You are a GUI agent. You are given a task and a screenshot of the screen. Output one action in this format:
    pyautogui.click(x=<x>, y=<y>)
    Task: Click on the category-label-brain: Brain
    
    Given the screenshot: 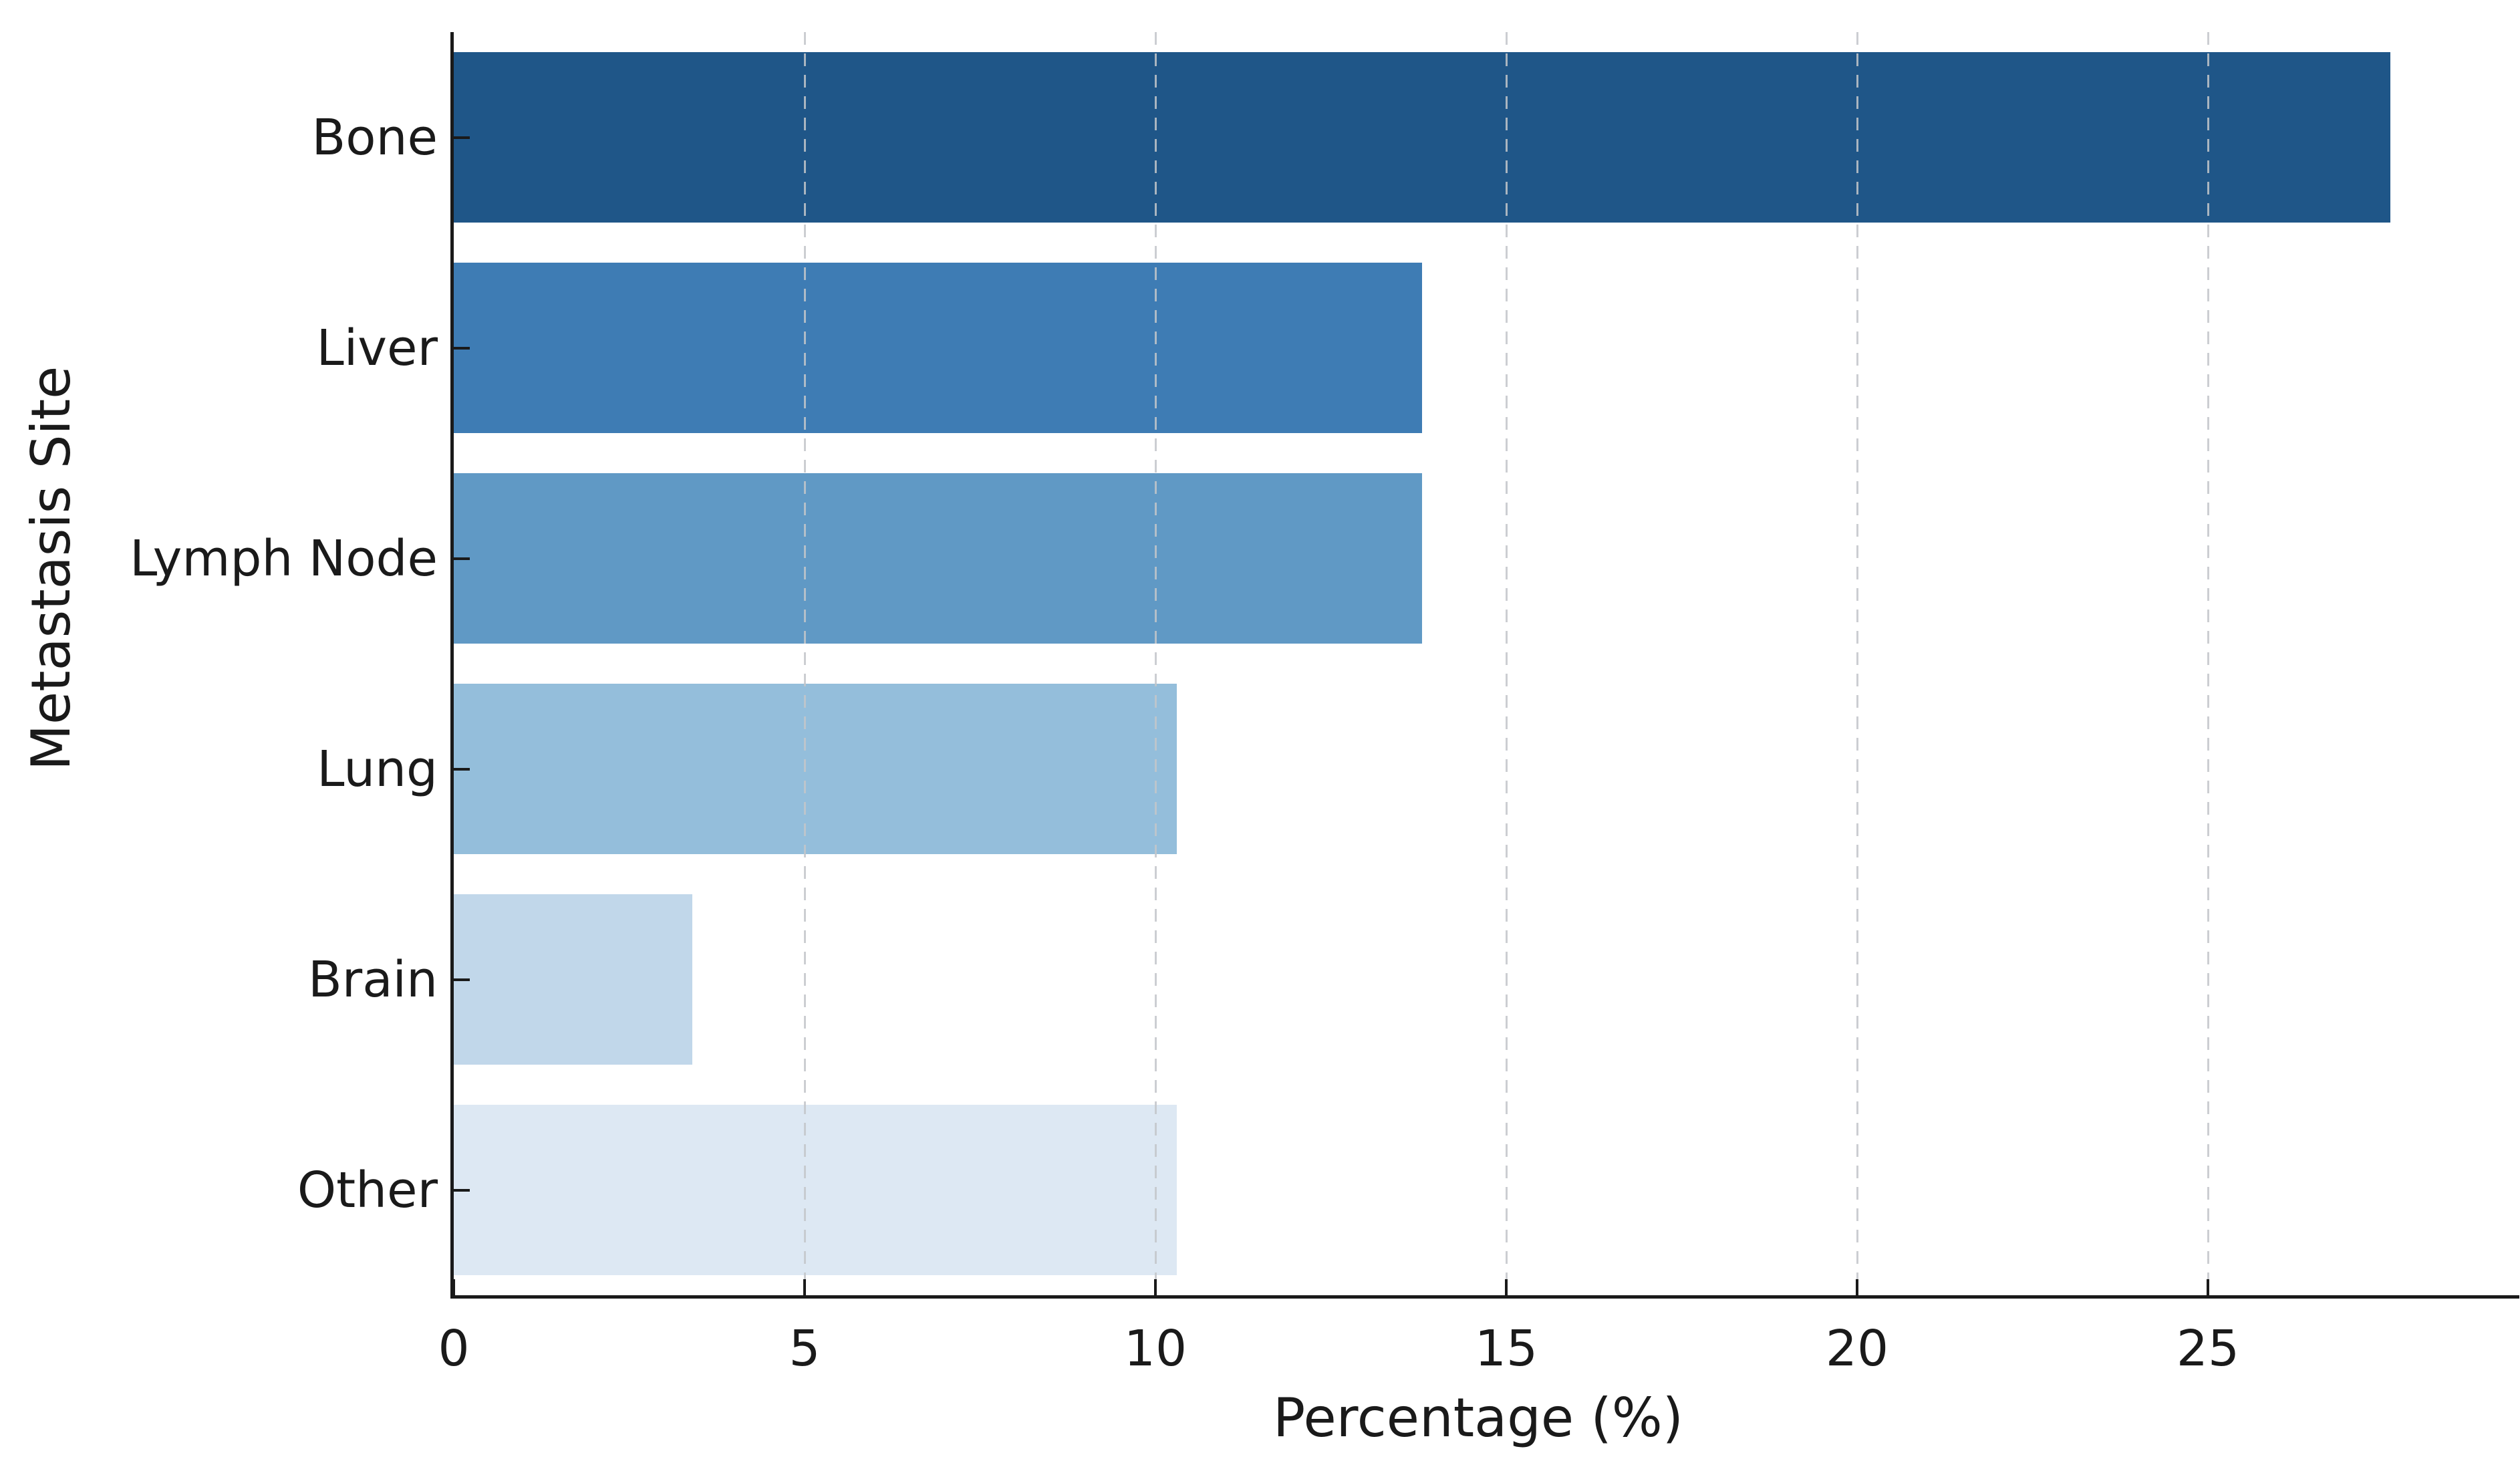 What is the action you would take?
    pyautogui.click(x=373, y=979)
    